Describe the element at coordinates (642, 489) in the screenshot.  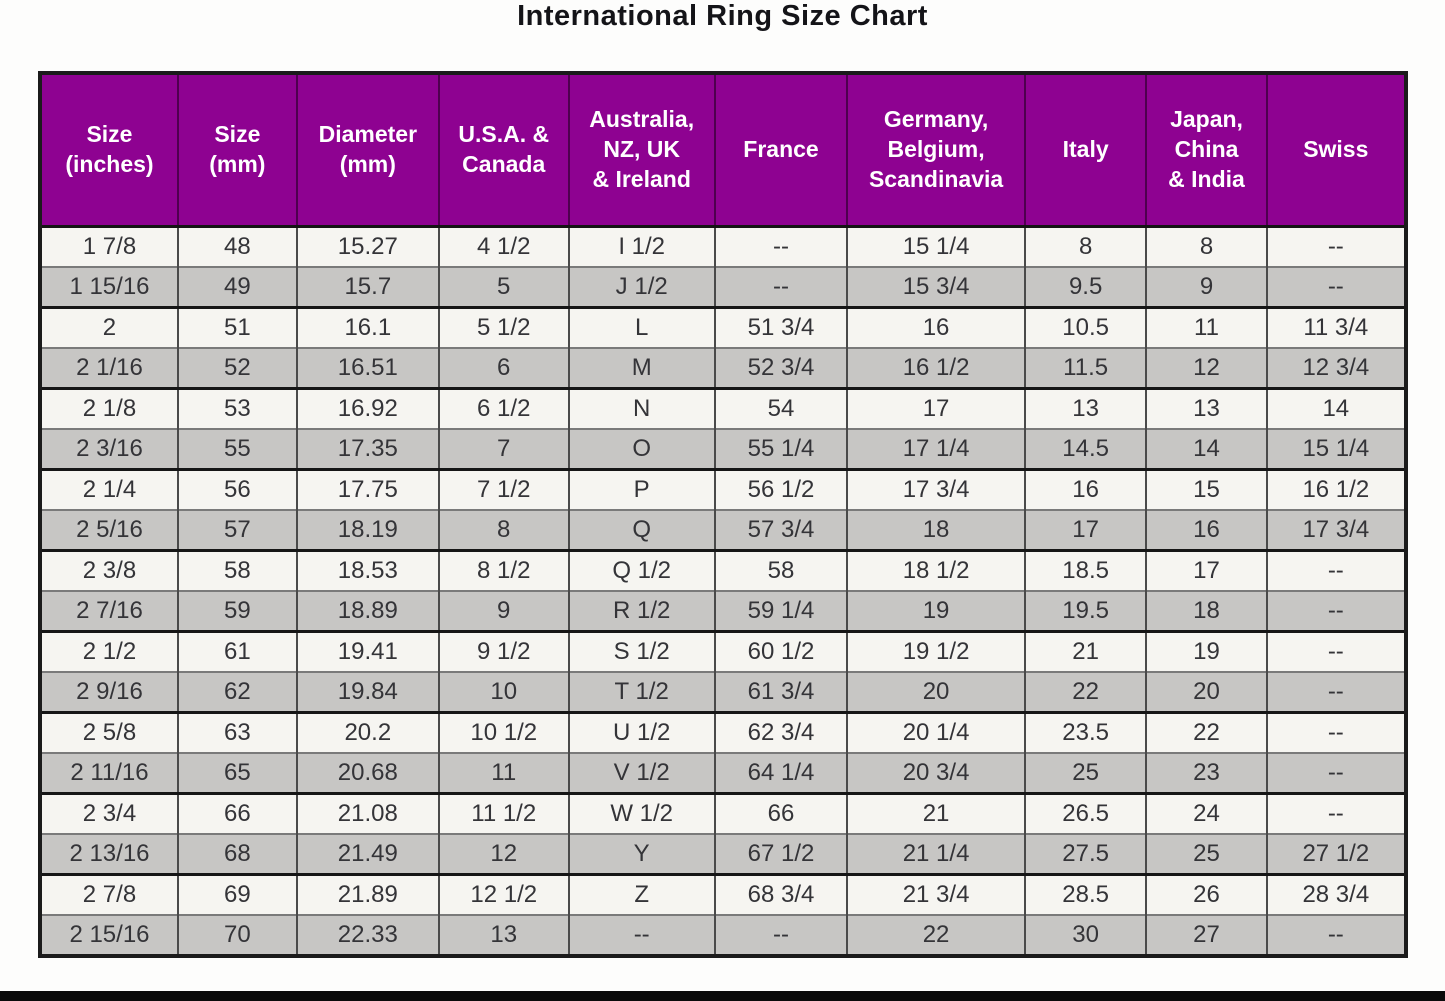
I see `cell: P` at that location.